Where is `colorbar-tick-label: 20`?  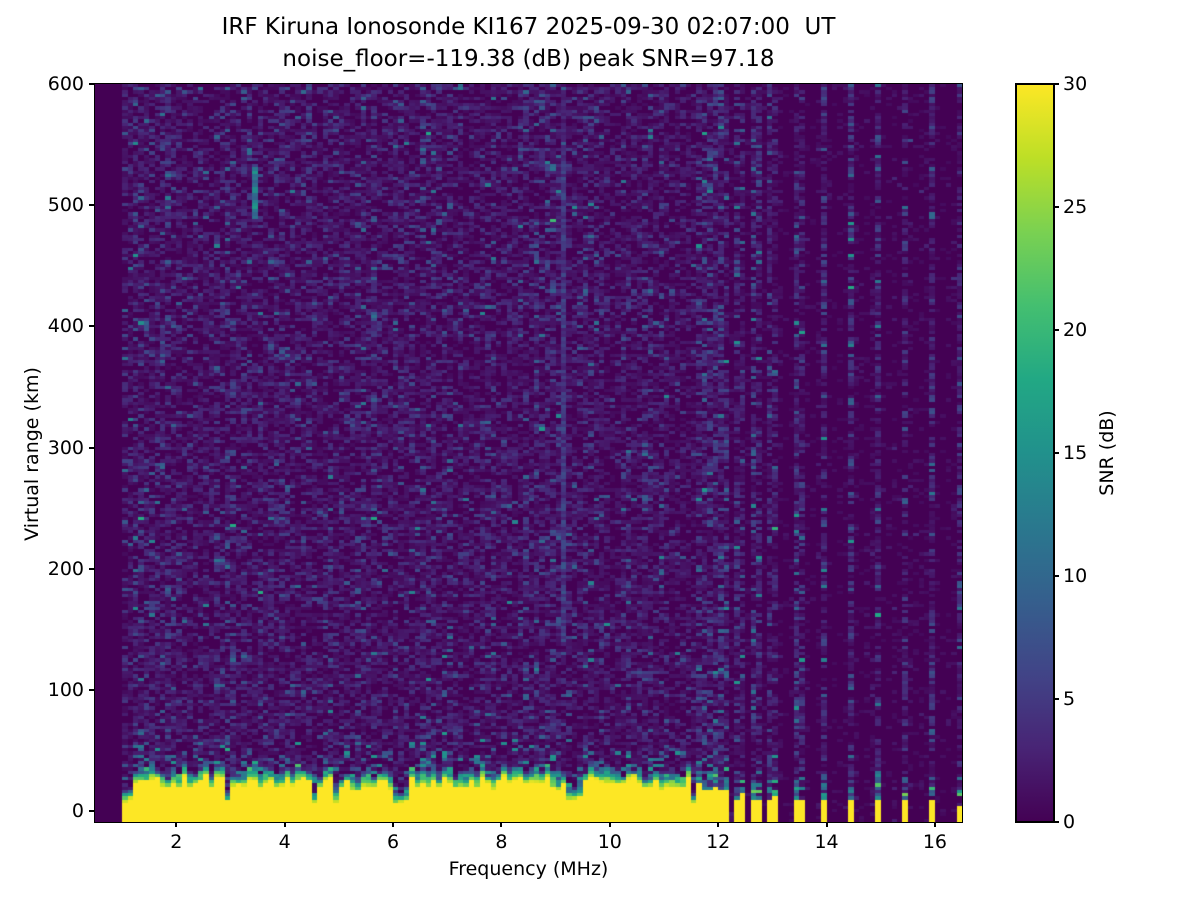 colorbar-tick-label: 20 is located at coordinates (1075, 330).